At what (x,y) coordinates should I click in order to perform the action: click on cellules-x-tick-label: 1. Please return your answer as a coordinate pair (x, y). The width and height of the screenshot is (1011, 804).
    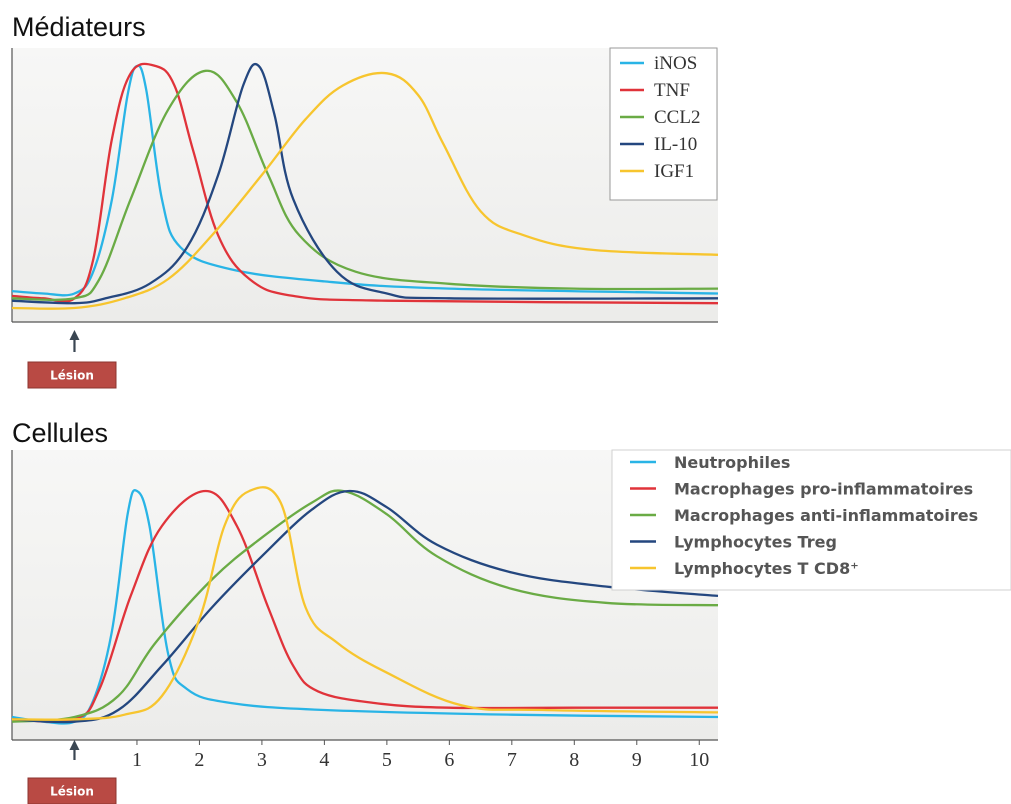
    Looking at the image, I should click on (137, 760).